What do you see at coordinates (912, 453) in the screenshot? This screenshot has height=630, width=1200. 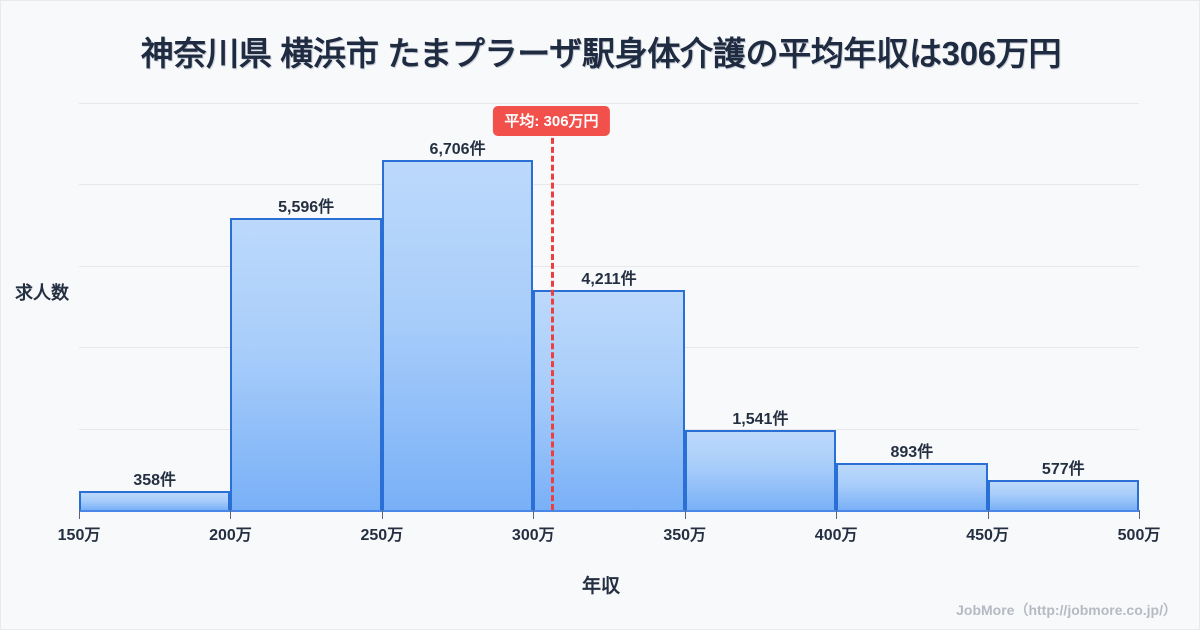 I see `bar-value-label: 893件` at bounding box center [912, 453].